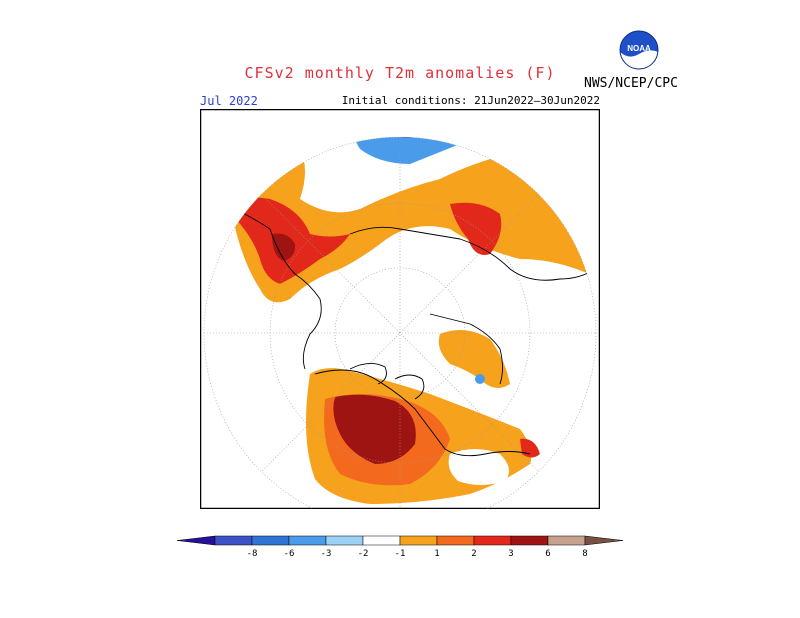 The image size is (800, 618). Describe the element at coordinates (480, 379) in the screenshot. I see `anomaly-region-east-cold` at that location.